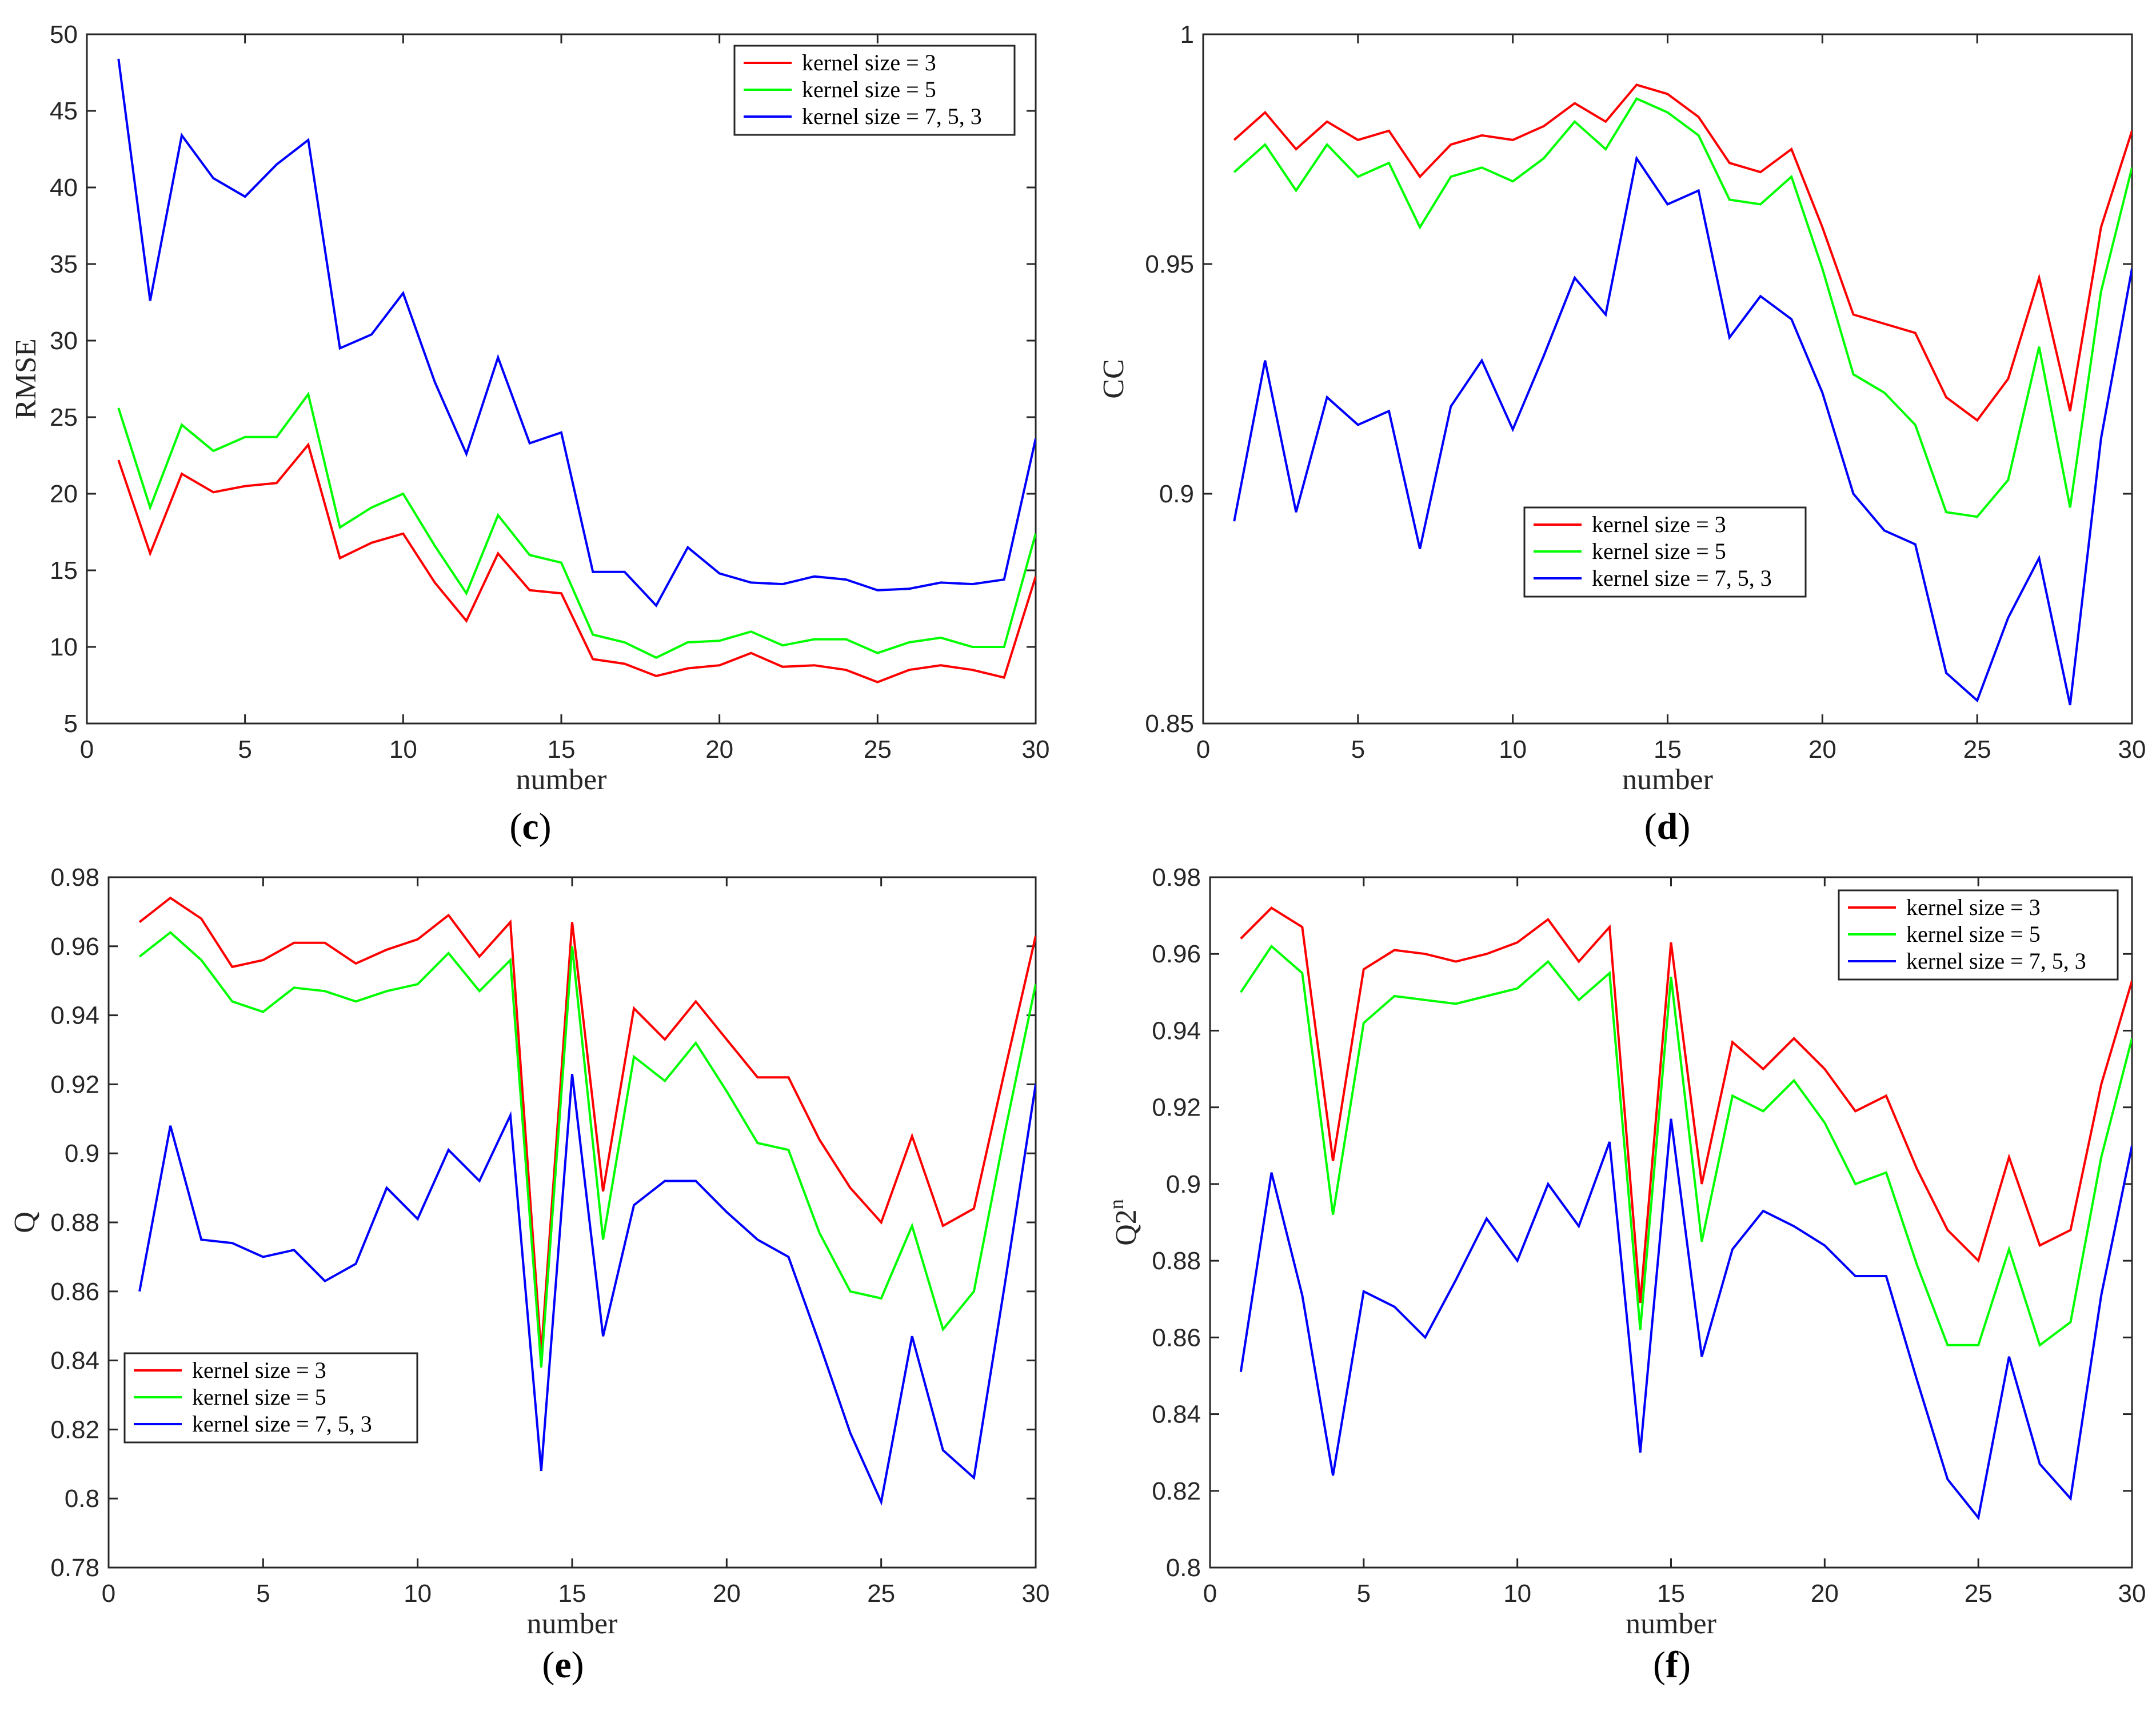  I want to click on y-tick-label-c: 35, so click(64, 264).